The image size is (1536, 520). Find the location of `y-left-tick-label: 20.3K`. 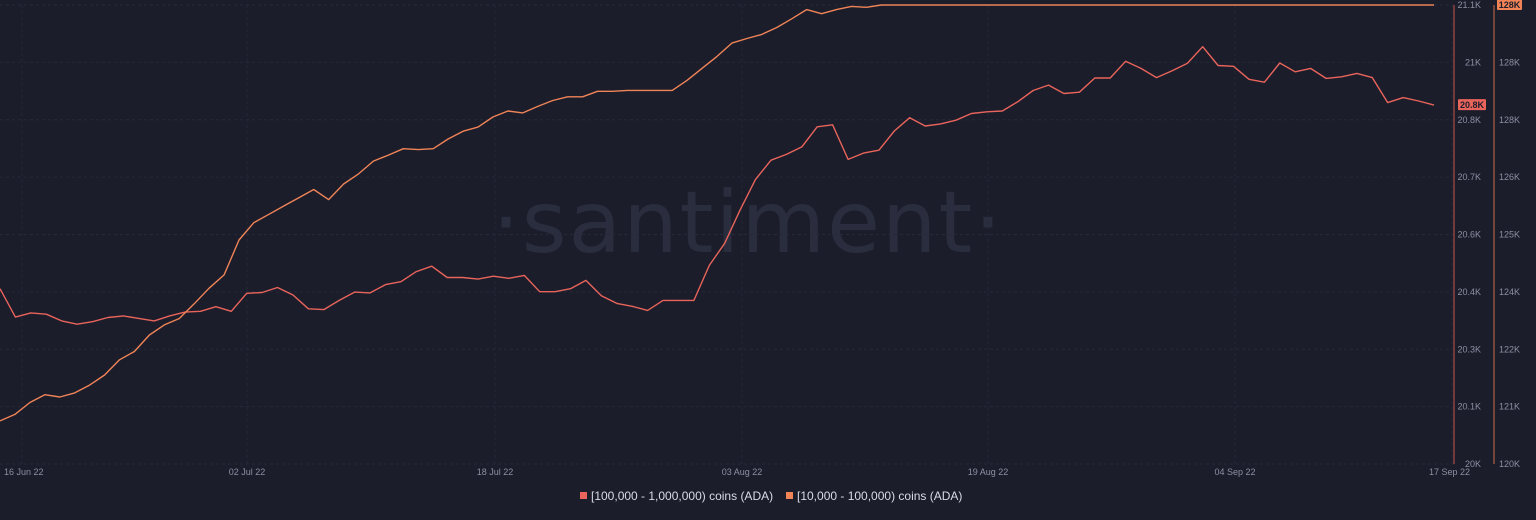

y-left-tick-label: 20.3K is located at coordinates (1469, 349).